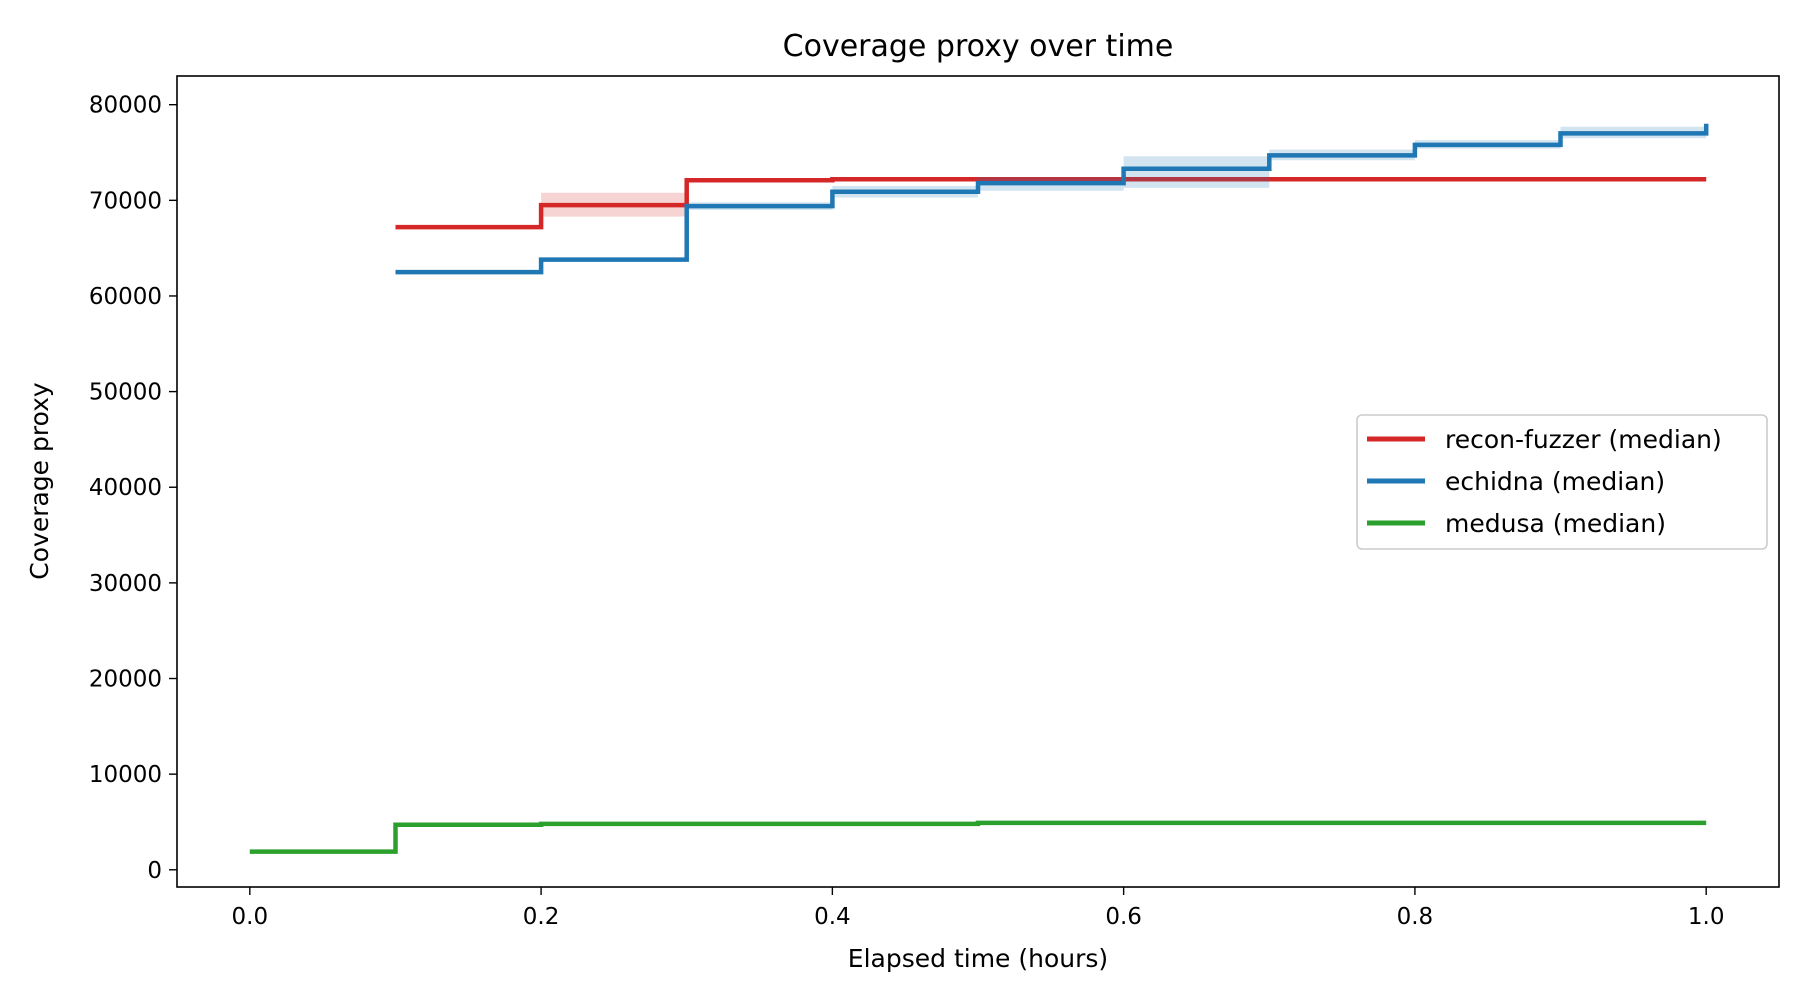  What do you see at coordinates (250, 917) in the screenshot?
I see `x-tick-label: 0.0` at bounding box center [250, 917].